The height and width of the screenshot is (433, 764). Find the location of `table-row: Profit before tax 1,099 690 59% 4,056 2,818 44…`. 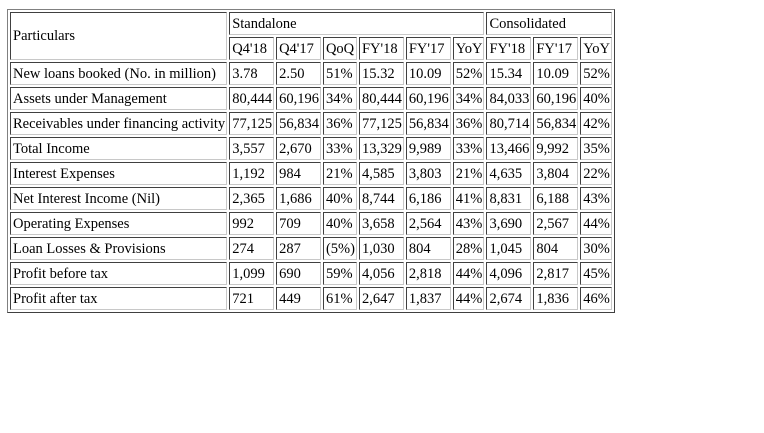

table-row: Profit before tax 1,099 690 59% 4,056 2,818 44… is located at coordinates (311, 273).